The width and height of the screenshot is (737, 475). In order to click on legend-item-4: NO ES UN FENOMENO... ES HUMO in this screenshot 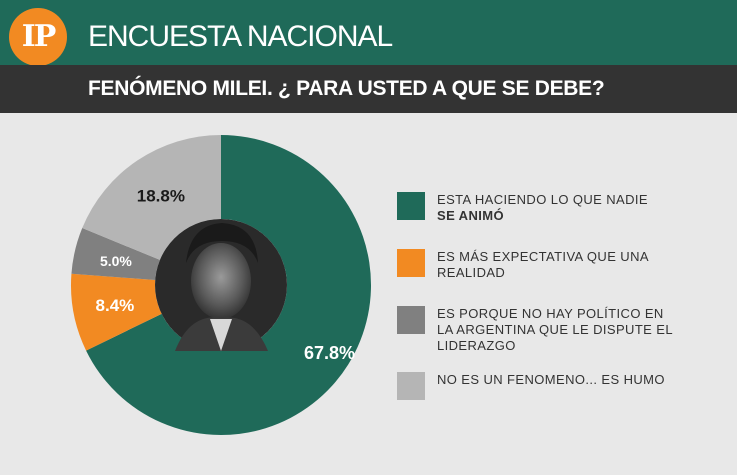, I will do `click(552, 386)`.